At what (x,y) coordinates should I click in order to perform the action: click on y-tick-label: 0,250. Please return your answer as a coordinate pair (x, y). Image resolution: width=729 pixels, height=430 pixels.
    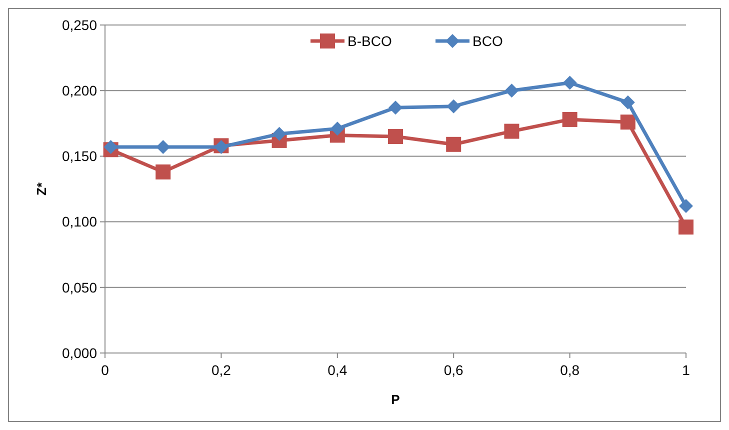
    Looking at the image, I should click on (80, 24).